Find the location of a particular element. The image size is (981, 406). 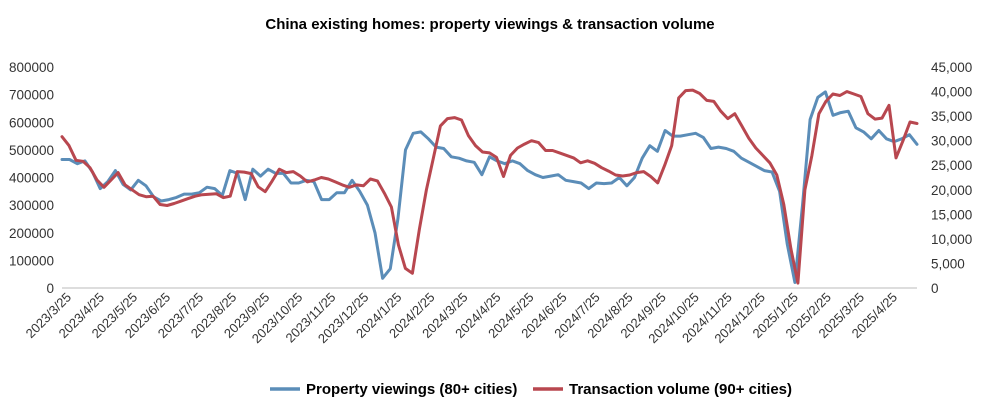

right-y-tick-label: 30,000 is located at coordinates (951, 141).